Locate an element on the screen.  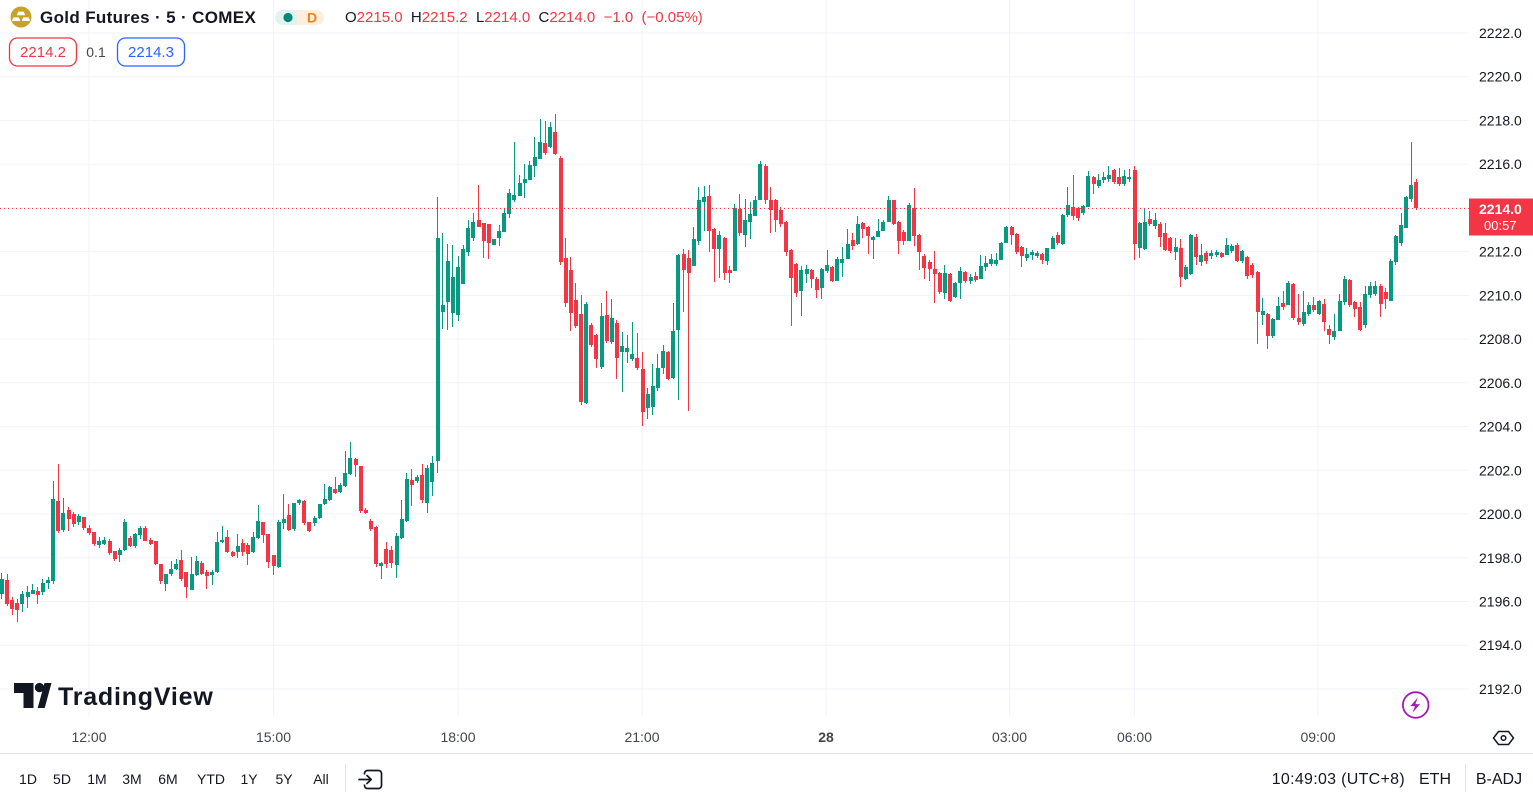
svg-text: 18:00 is located at coordinates (457, 737).